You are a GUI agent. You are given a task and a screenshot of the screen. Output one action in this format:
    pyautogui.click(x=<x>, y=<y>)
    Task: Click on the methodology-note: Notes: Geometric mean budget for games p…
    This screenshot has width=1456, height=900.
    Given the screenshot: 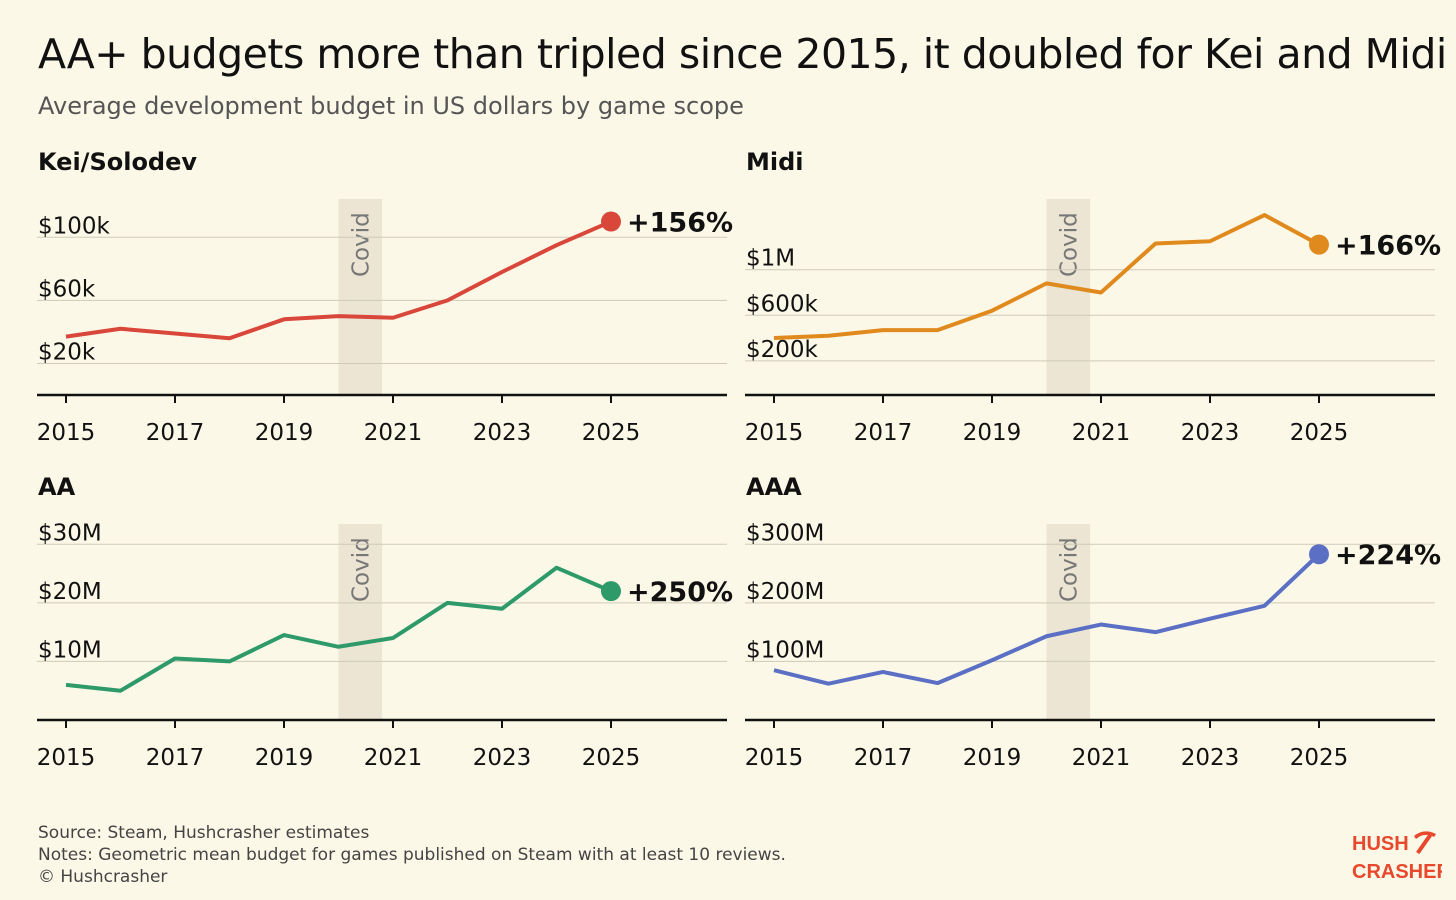 What is the action you would take?
    pyautogui.click(x=412, y=855)
    